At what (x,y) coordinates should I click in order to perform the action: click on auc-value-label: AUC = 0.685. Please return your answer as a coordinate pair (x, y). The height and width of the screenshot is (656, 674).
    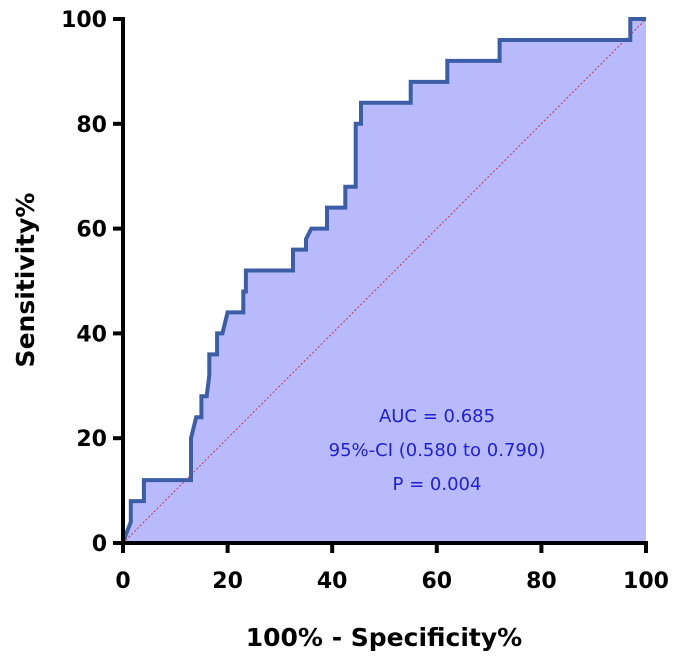
    Looking at the image, I should click on (437, 416).